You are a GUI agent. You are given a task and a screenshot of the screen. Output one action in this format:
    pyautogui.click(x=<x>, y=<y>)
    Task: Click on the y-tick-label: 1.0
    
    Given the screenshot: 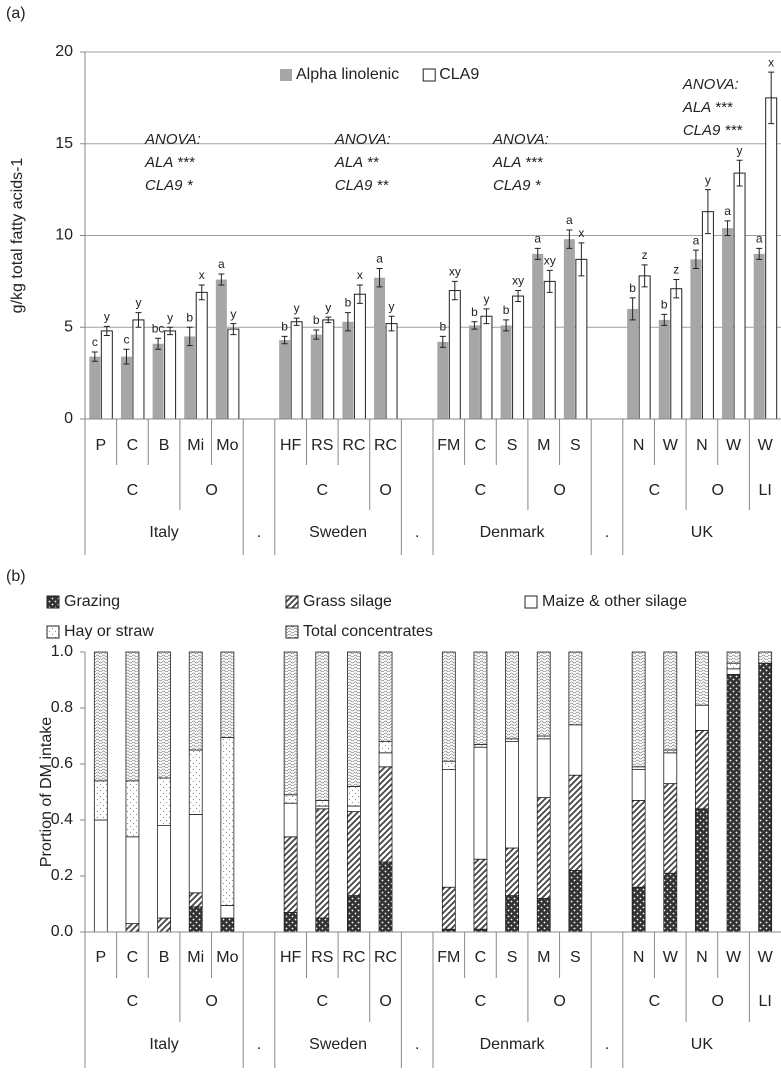 What is the action you would take?
    pyautogui.click(x=62, y=651)
    